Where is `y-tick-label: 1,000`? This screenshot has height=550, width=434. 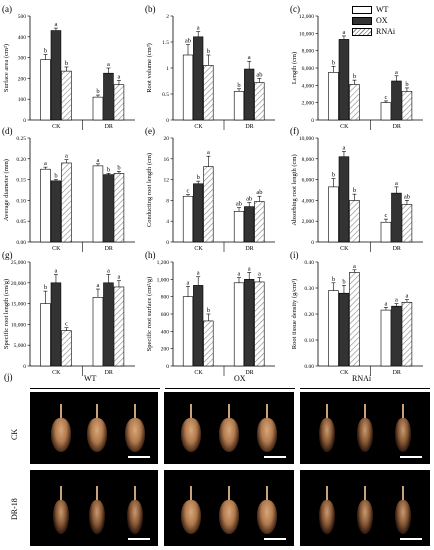 y-tick-label: 1,000 is located at coordinates (163, 280).